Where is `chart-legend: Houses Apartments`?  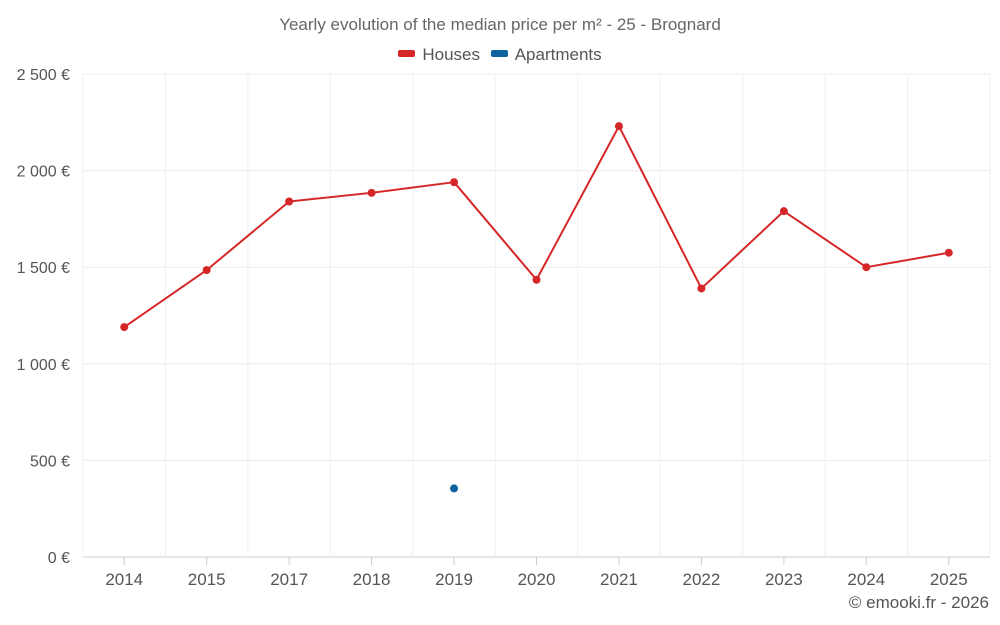 chart-legend: Houses Apartments is located at coordinates (500, 55).